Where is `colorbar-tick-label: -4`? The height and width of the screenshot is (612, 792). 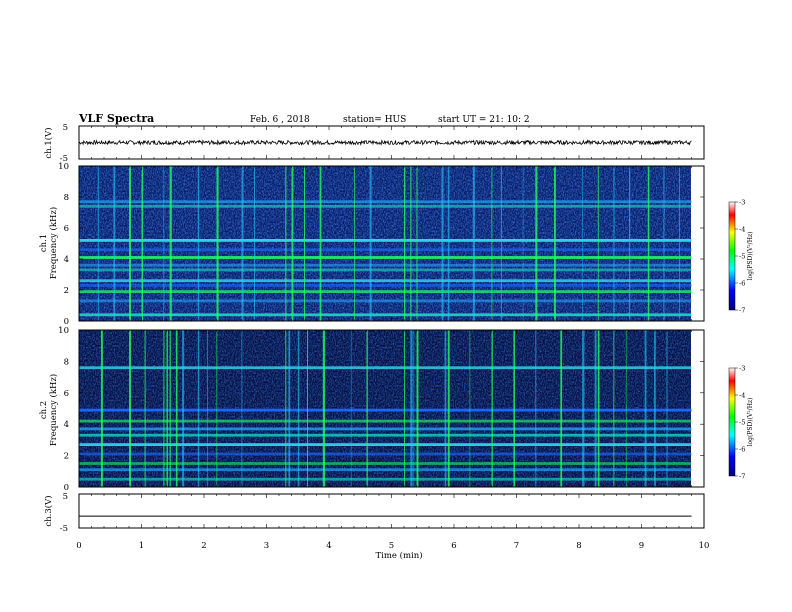 colorbar-tick-label: -4 is located at coordinates (742, 396).